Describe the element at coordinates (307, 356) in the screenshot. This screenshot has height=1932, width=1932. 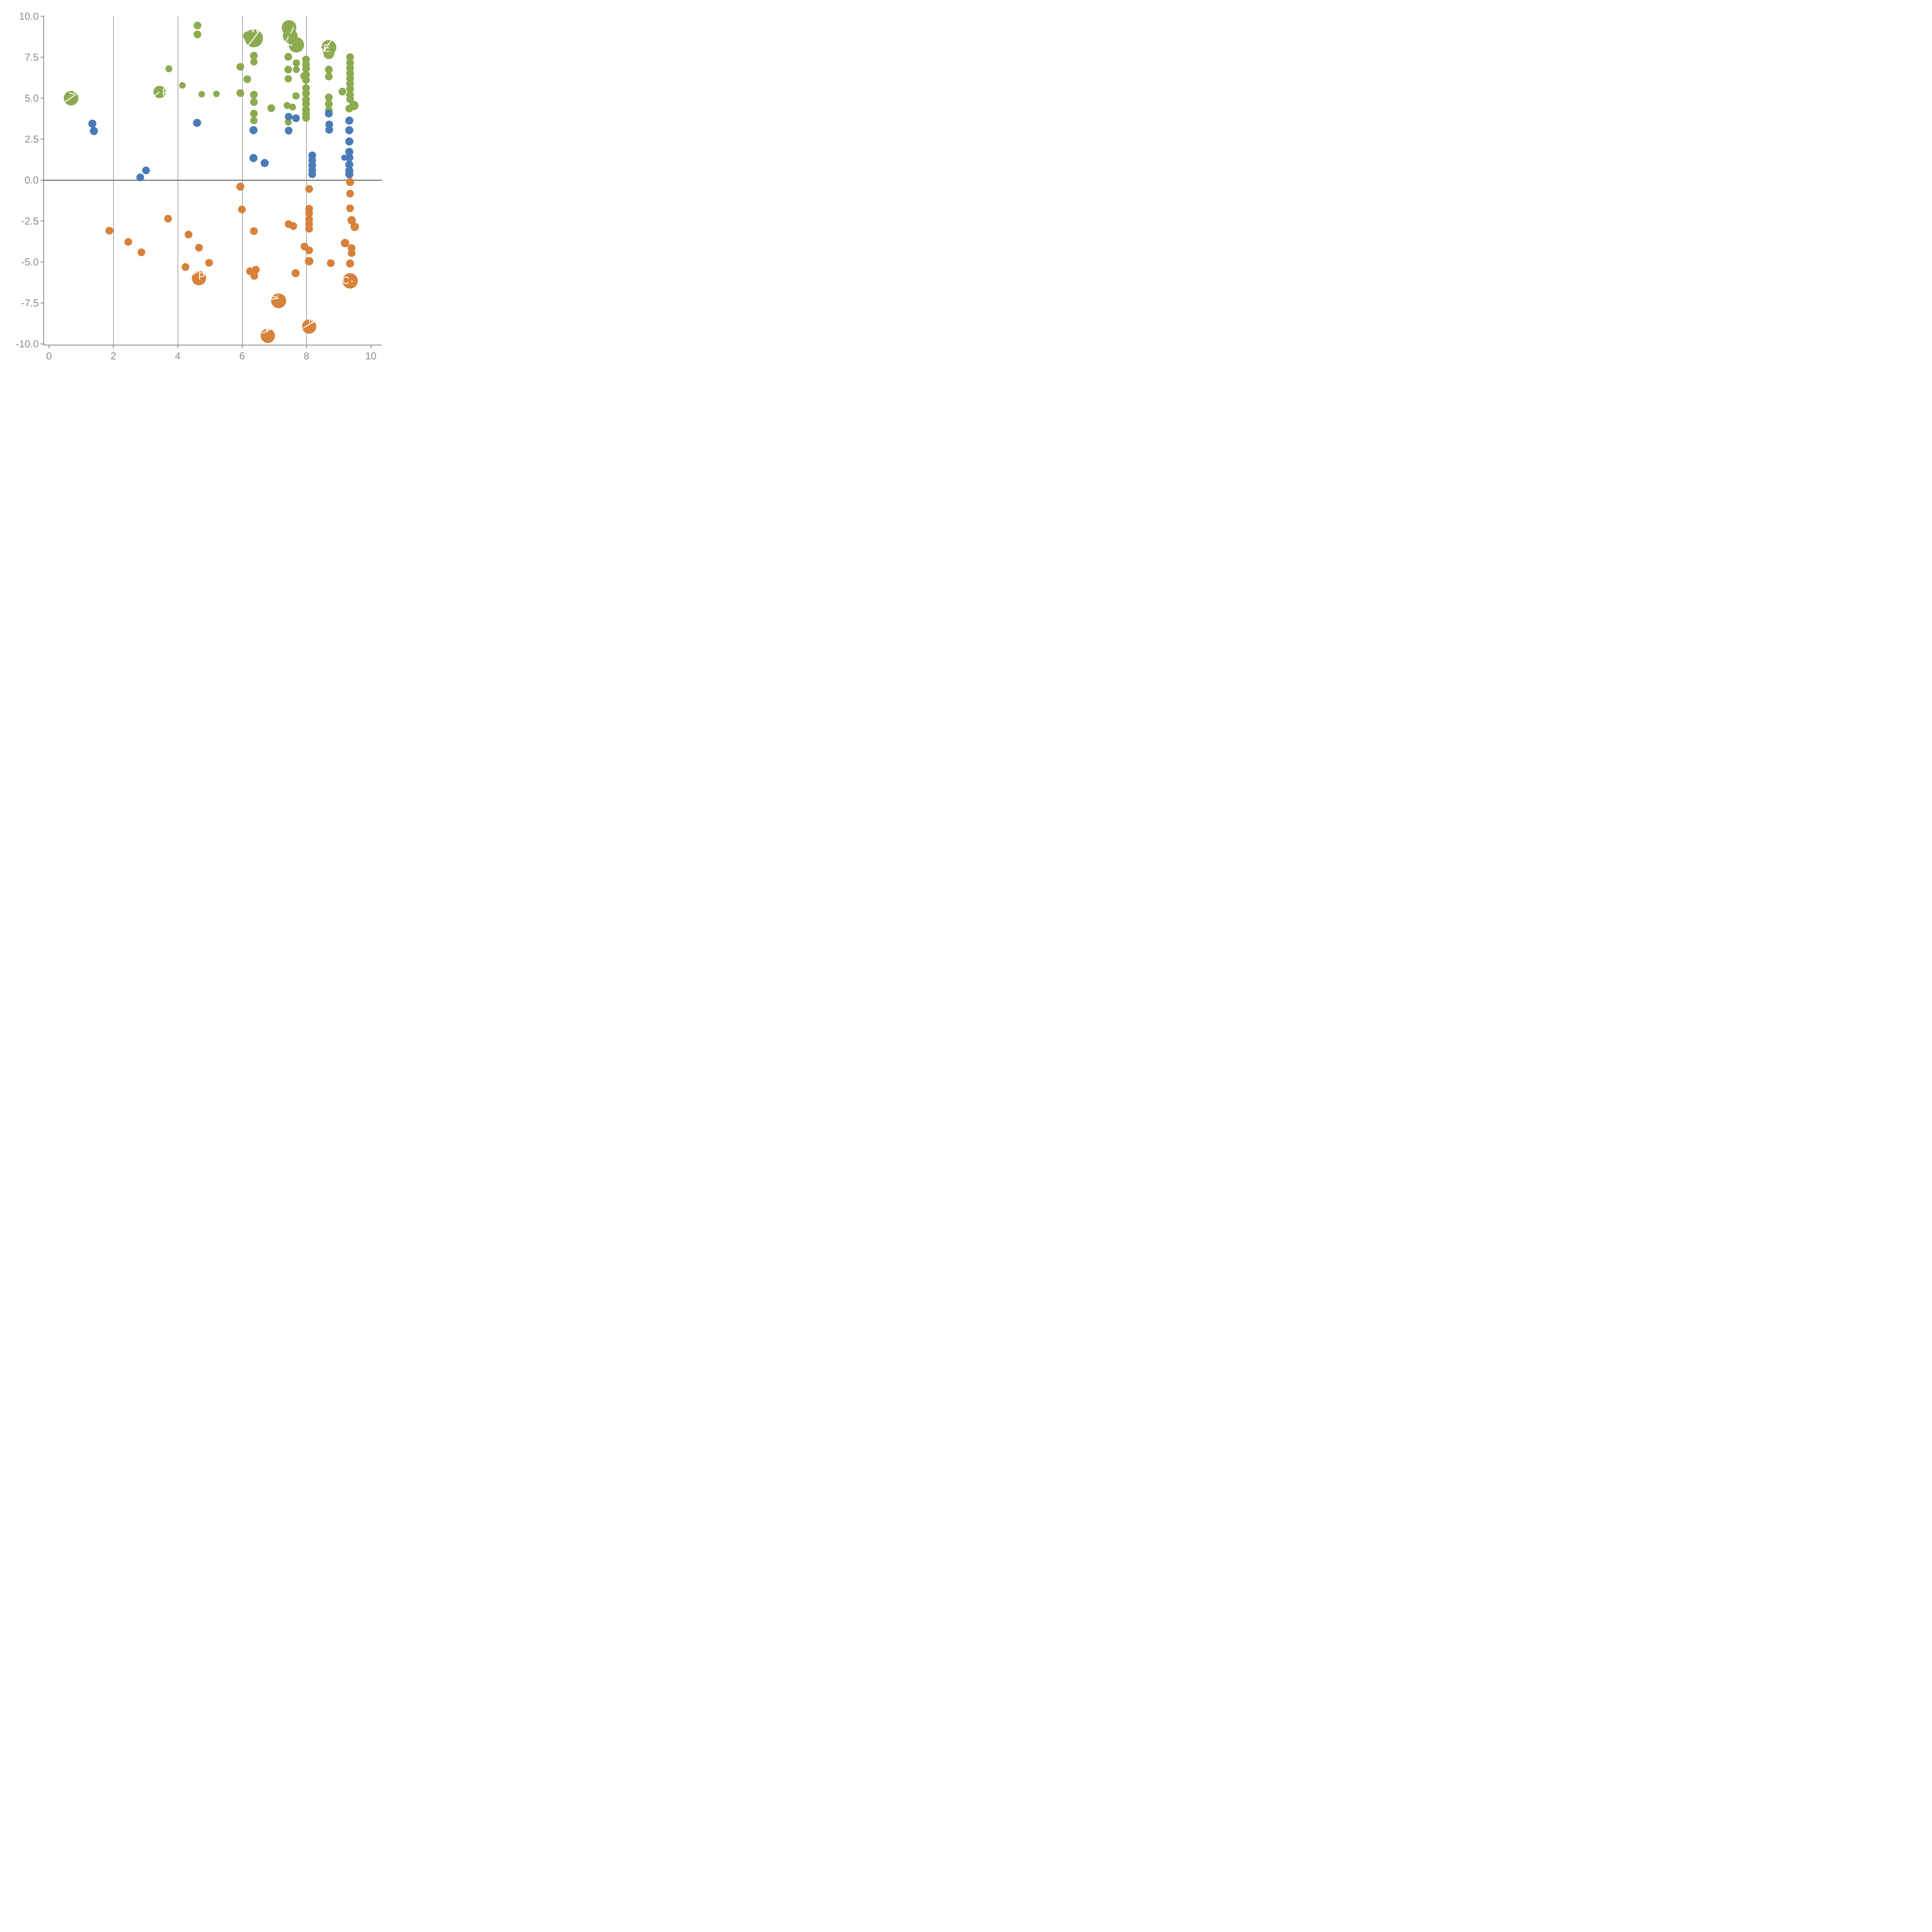
I see `x-tick-label: 8` at that location.